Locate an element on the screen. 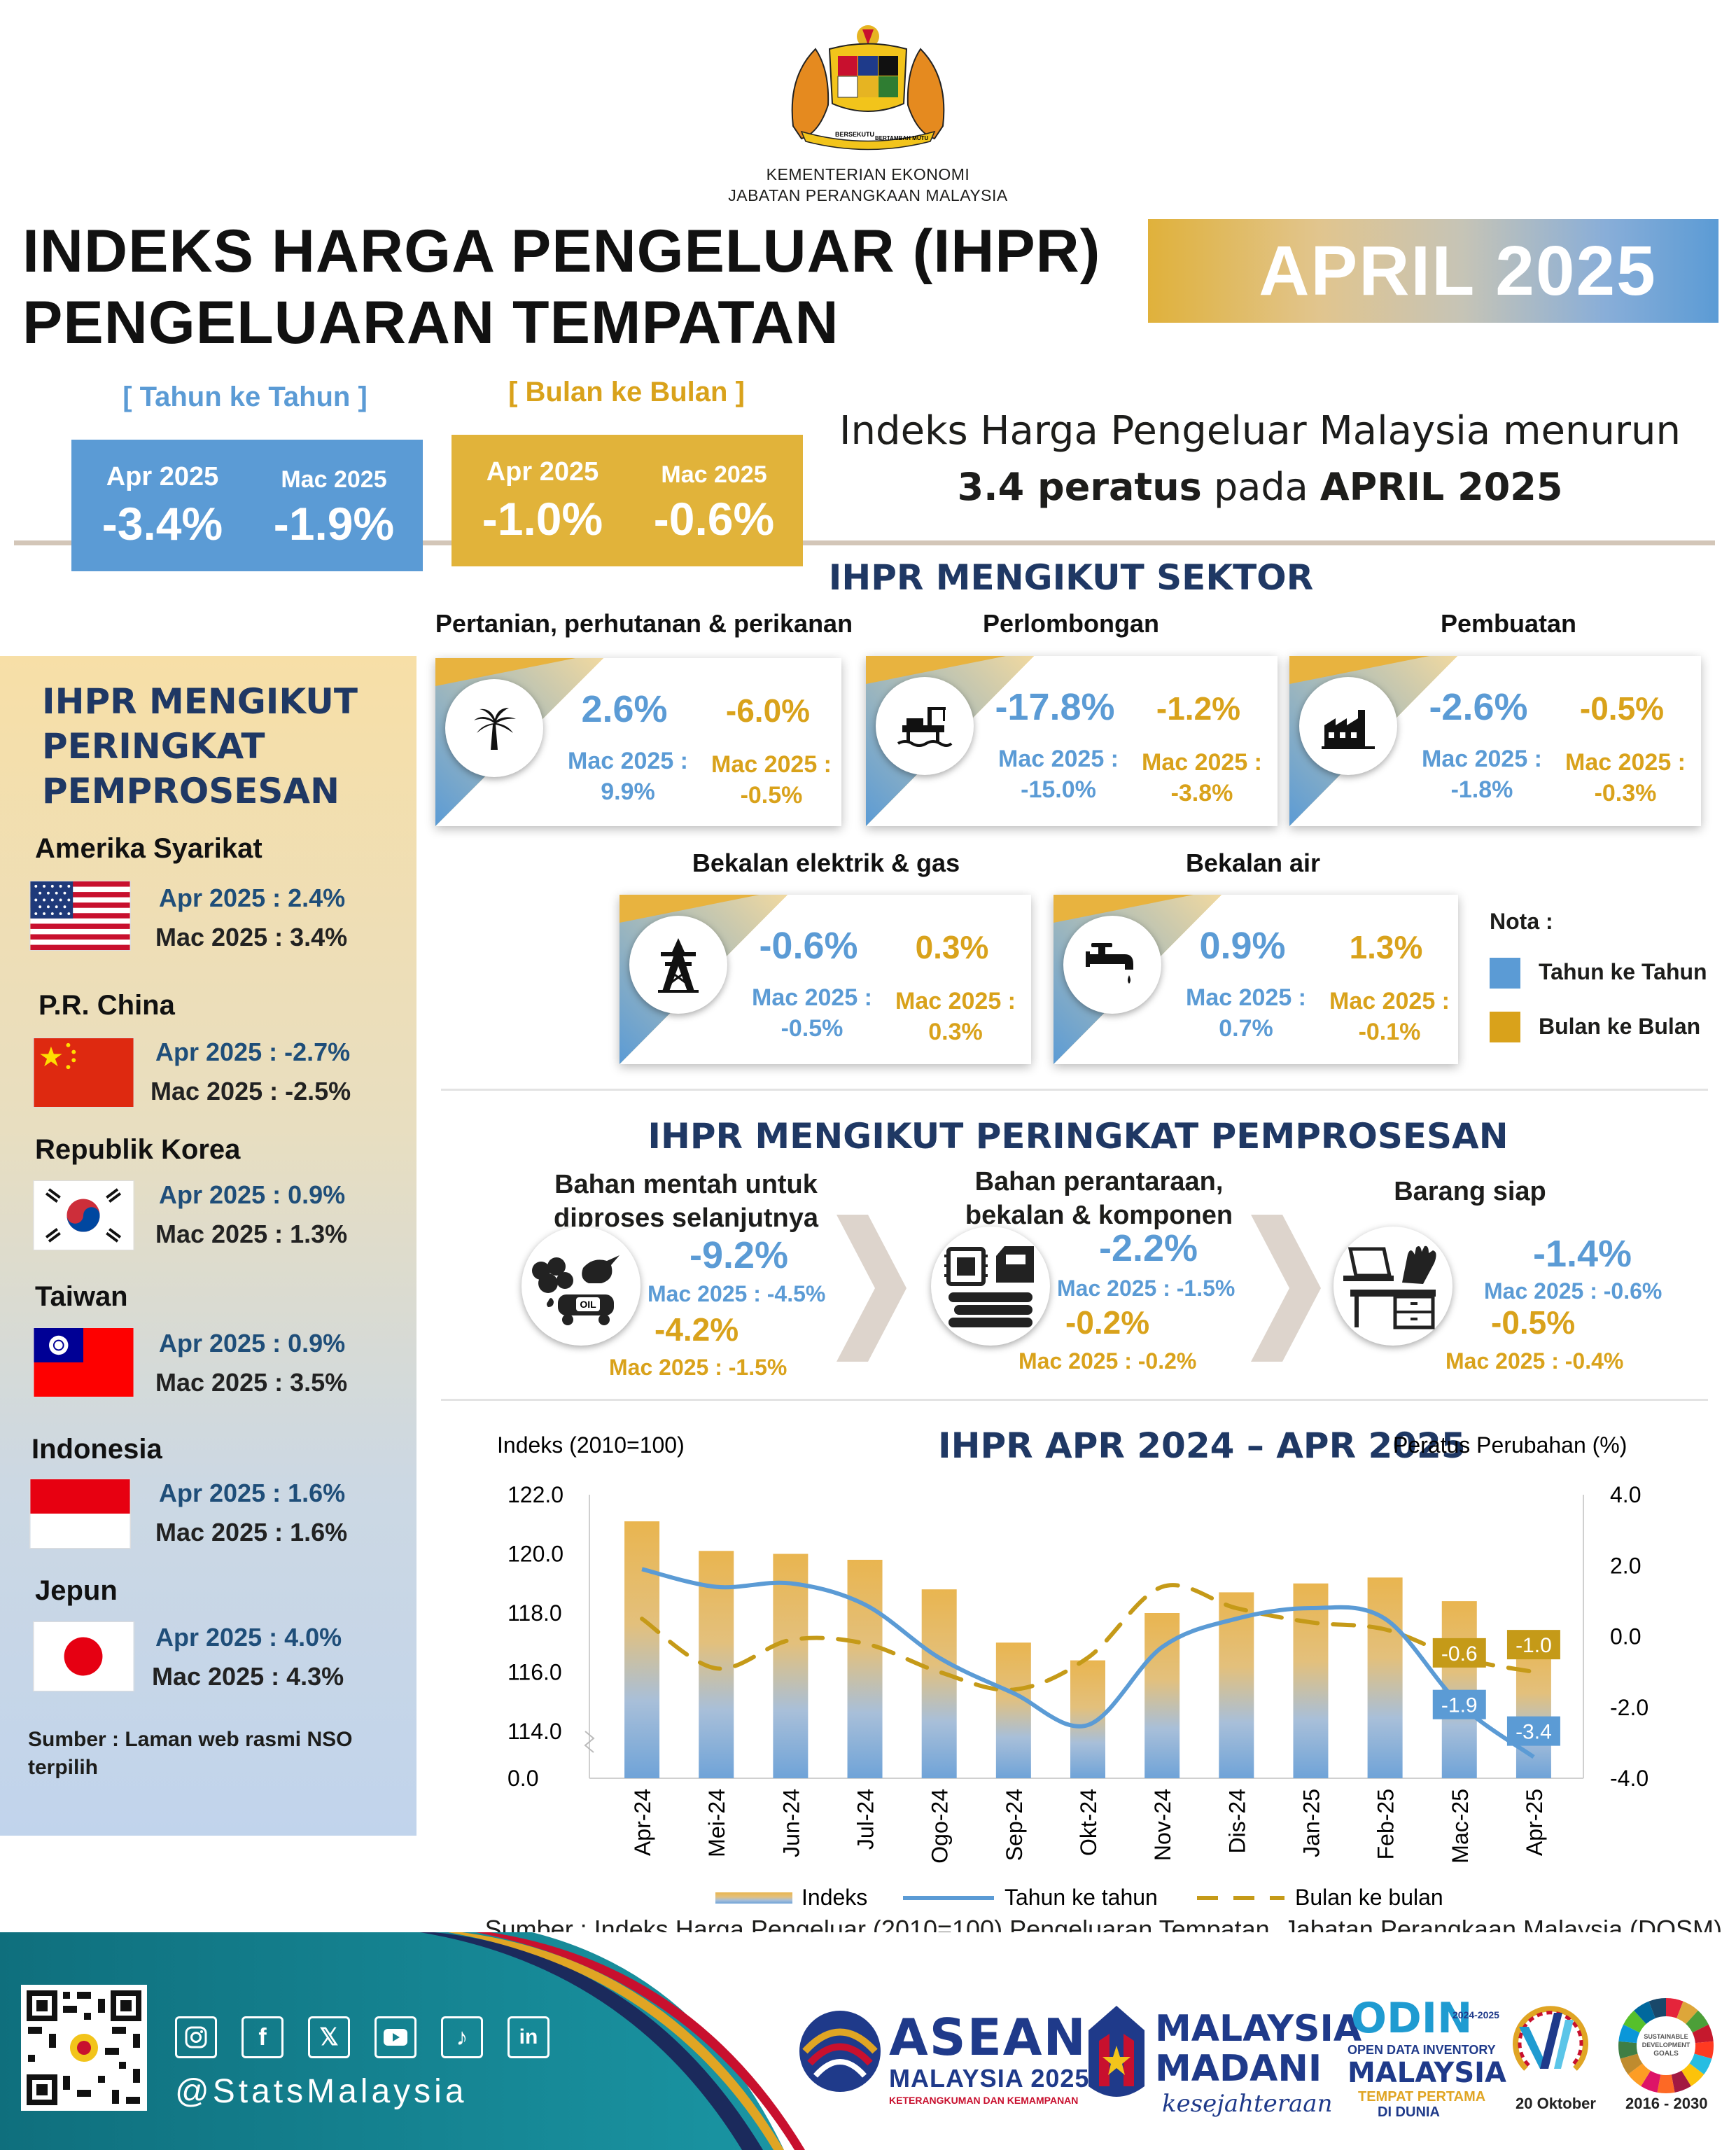 The height and width of the screenshot is (2150, 1736). sector-mom-previous-value: -0.1% is located at coordinates (1389, 1032).